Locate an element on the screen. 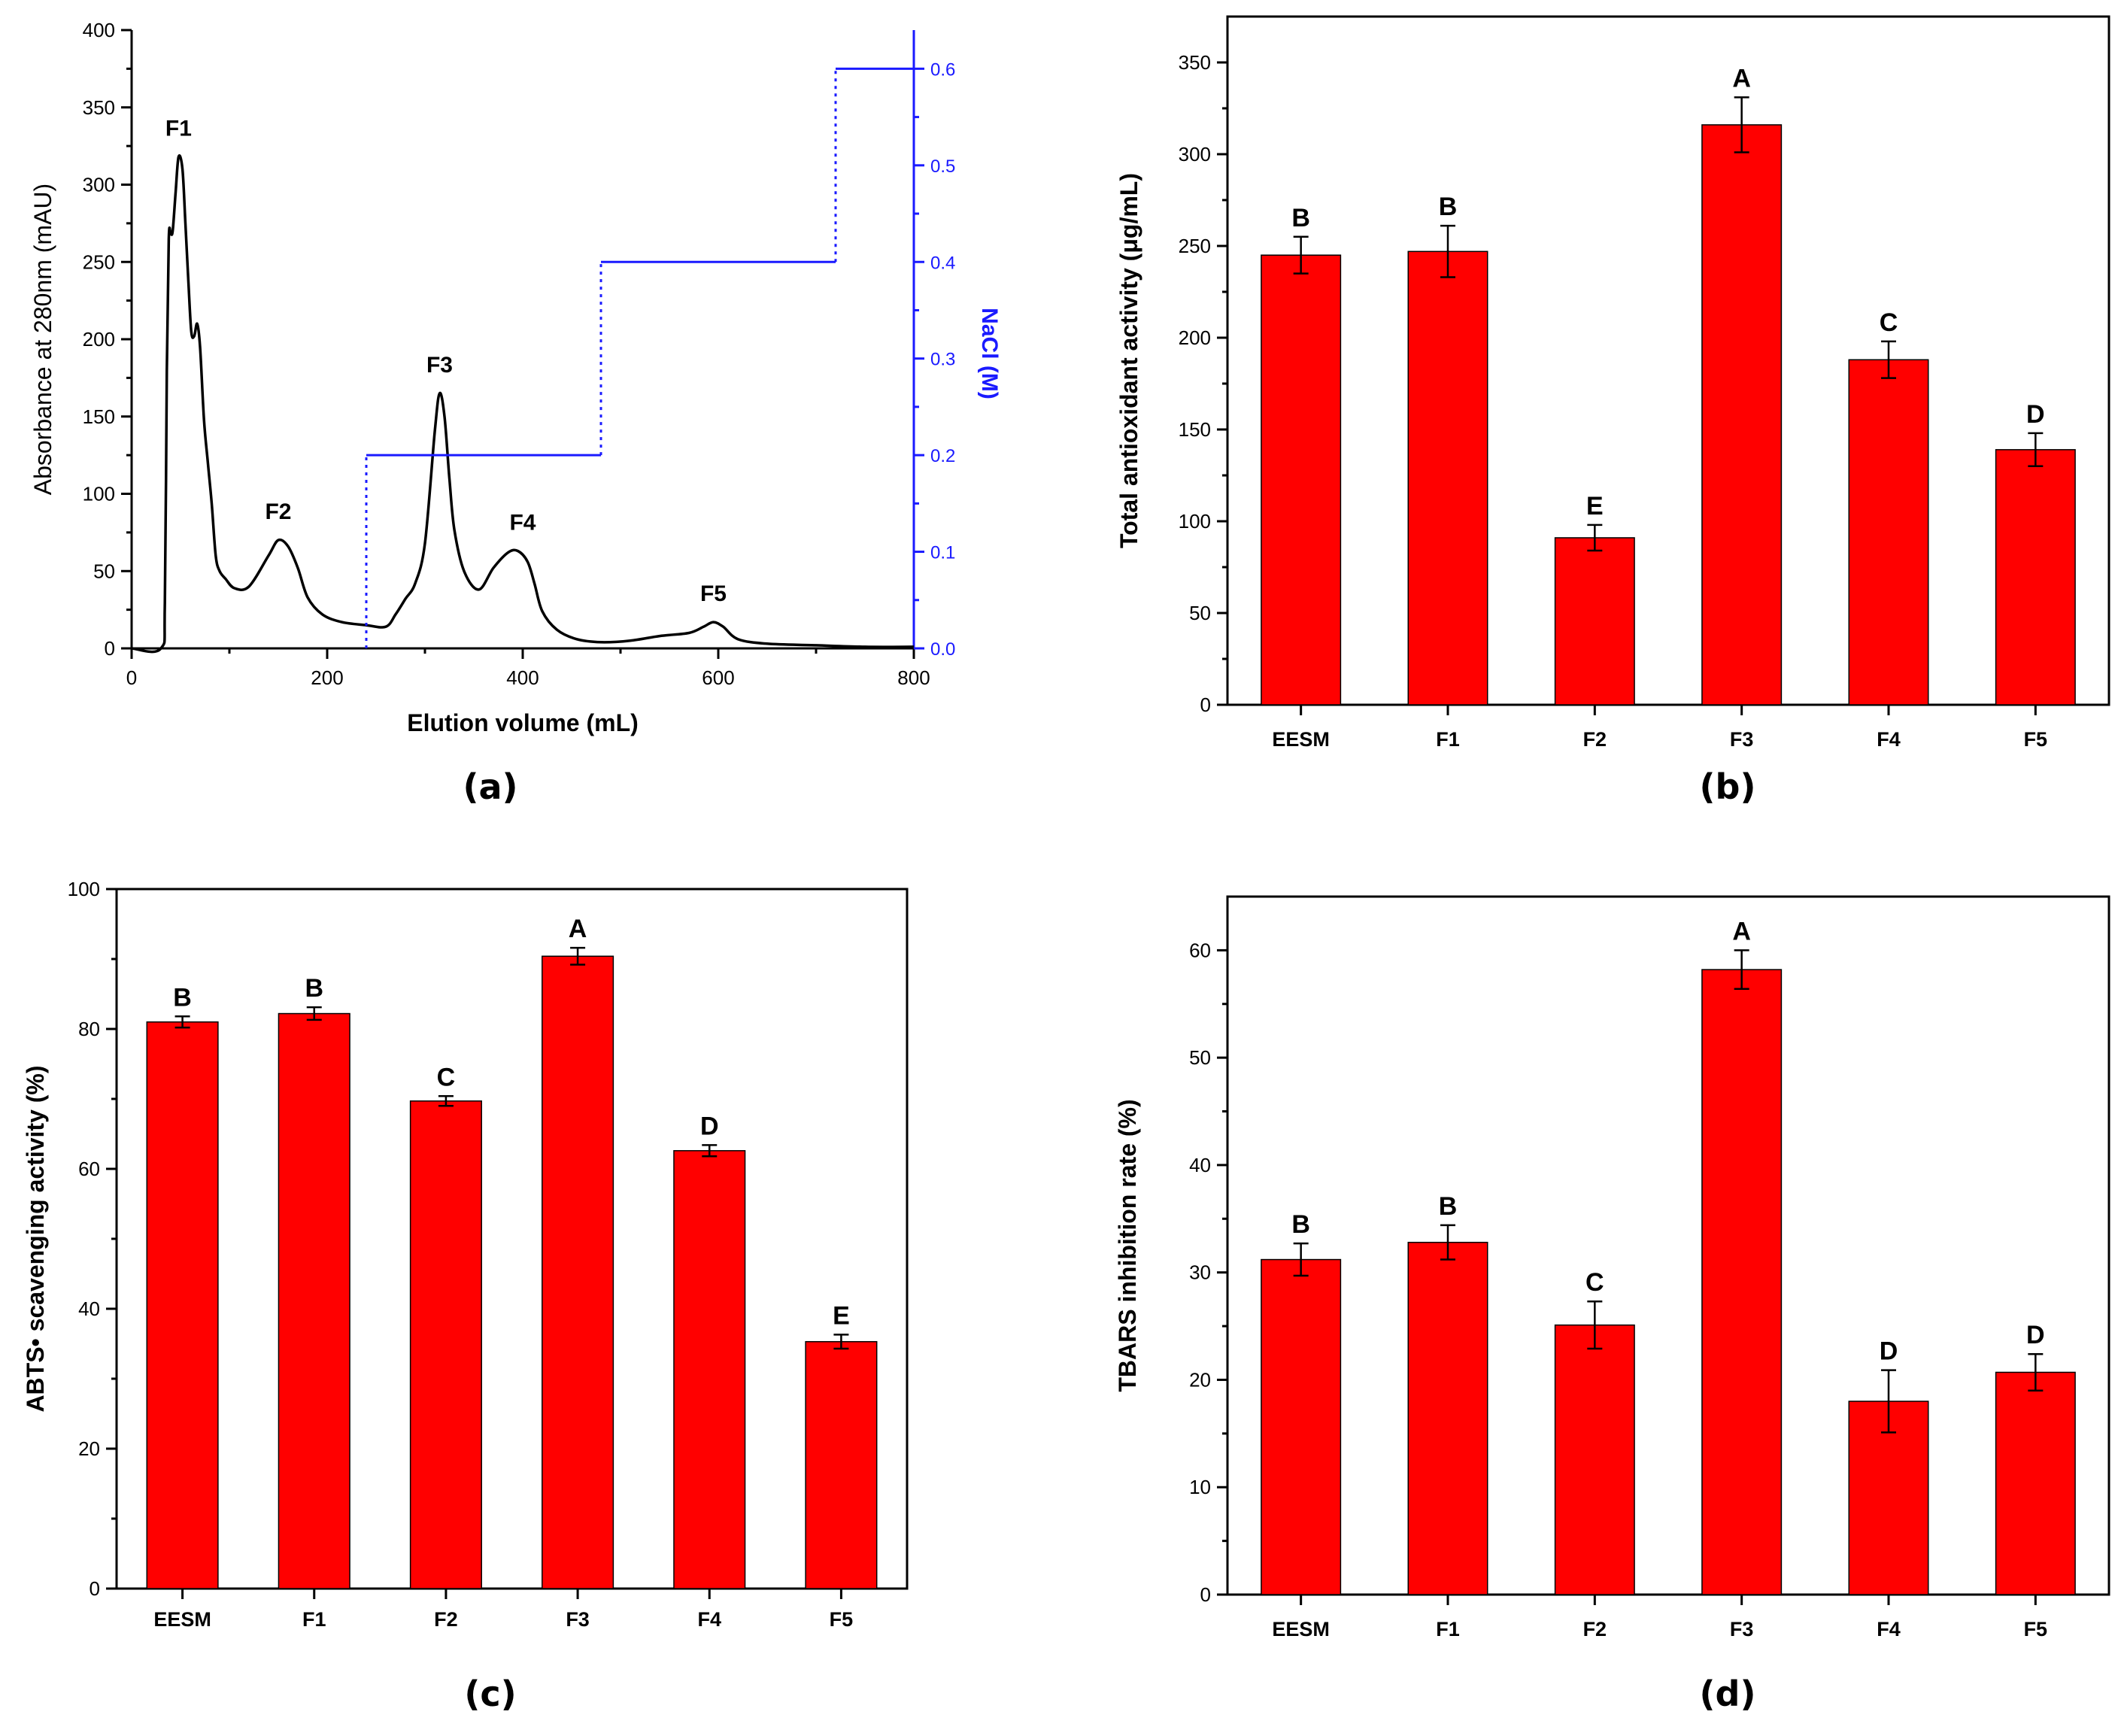 This screenshot has height=1736, width=2121. y2-tick-label: 0.3 is located at coordinates (942, 360).